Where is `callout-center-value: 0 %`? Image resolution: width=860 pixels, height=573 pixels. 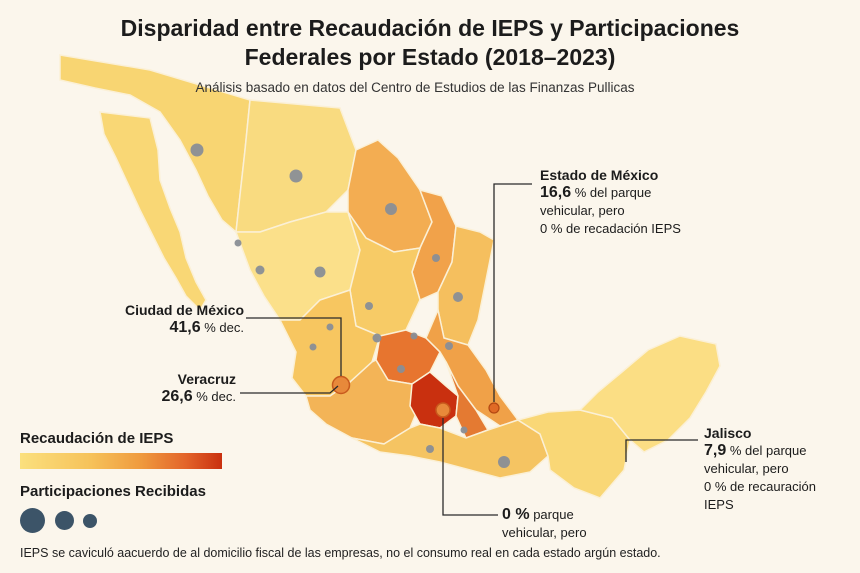 callout-center-value: 0 % is located at coordinates (516, 514).